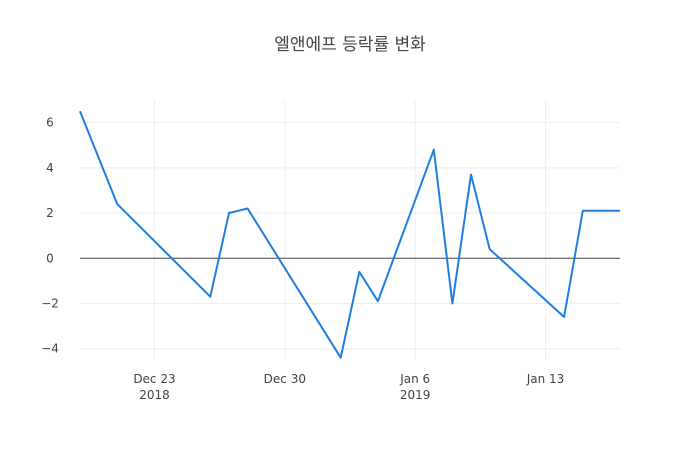 This screenshot has height=454, width=700. Describe the element at coordinates (545, 379) in the screenshot. I see `x-tick-label: Jan 13` at that location.